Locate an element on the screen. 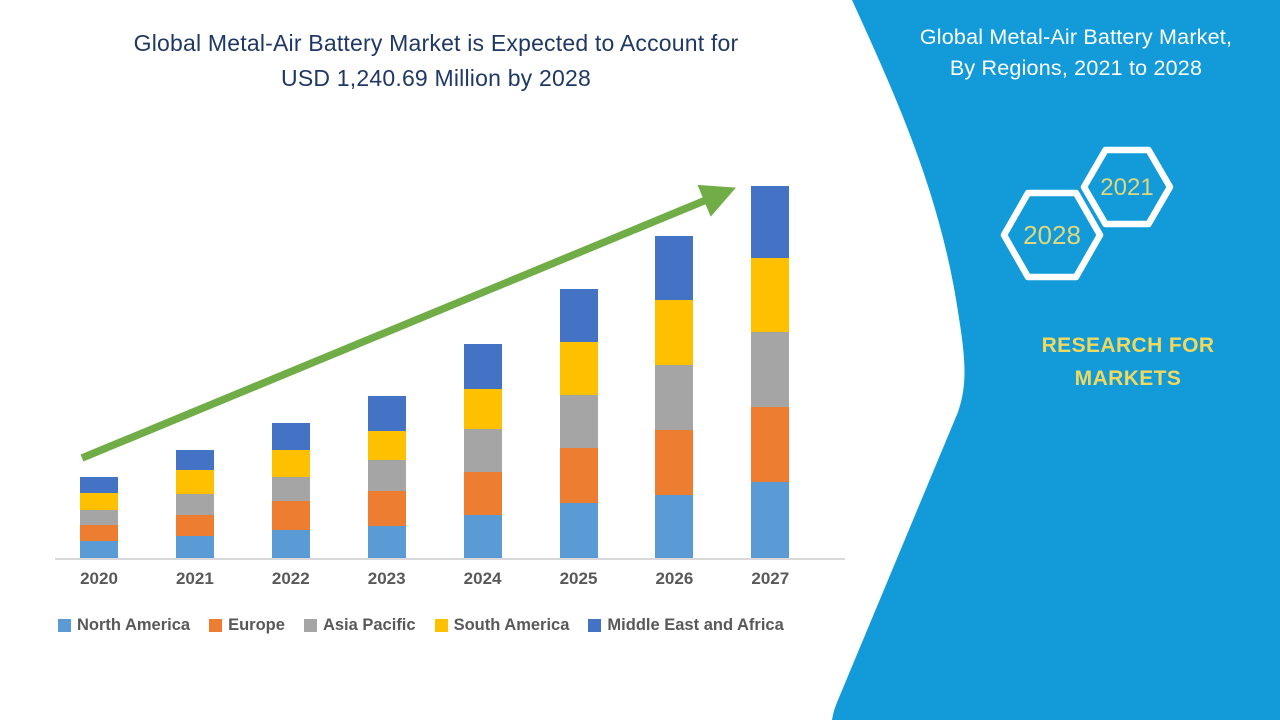 The image size is (1280, 720). legend-item-europe: Europe is located at coordinates (247, 625).